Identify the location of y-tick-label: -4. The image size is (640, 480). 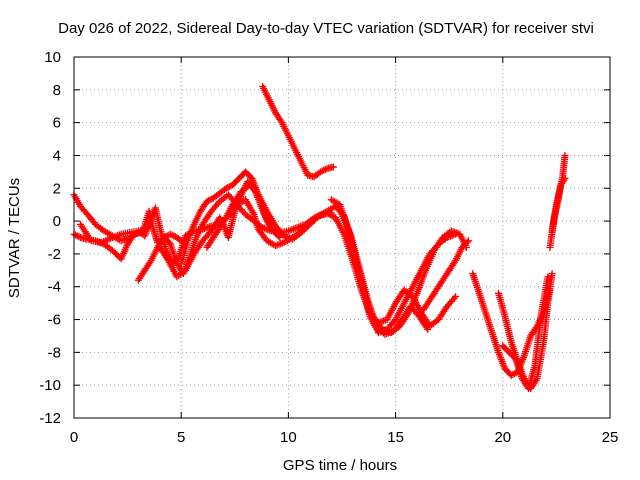
(54, 287).